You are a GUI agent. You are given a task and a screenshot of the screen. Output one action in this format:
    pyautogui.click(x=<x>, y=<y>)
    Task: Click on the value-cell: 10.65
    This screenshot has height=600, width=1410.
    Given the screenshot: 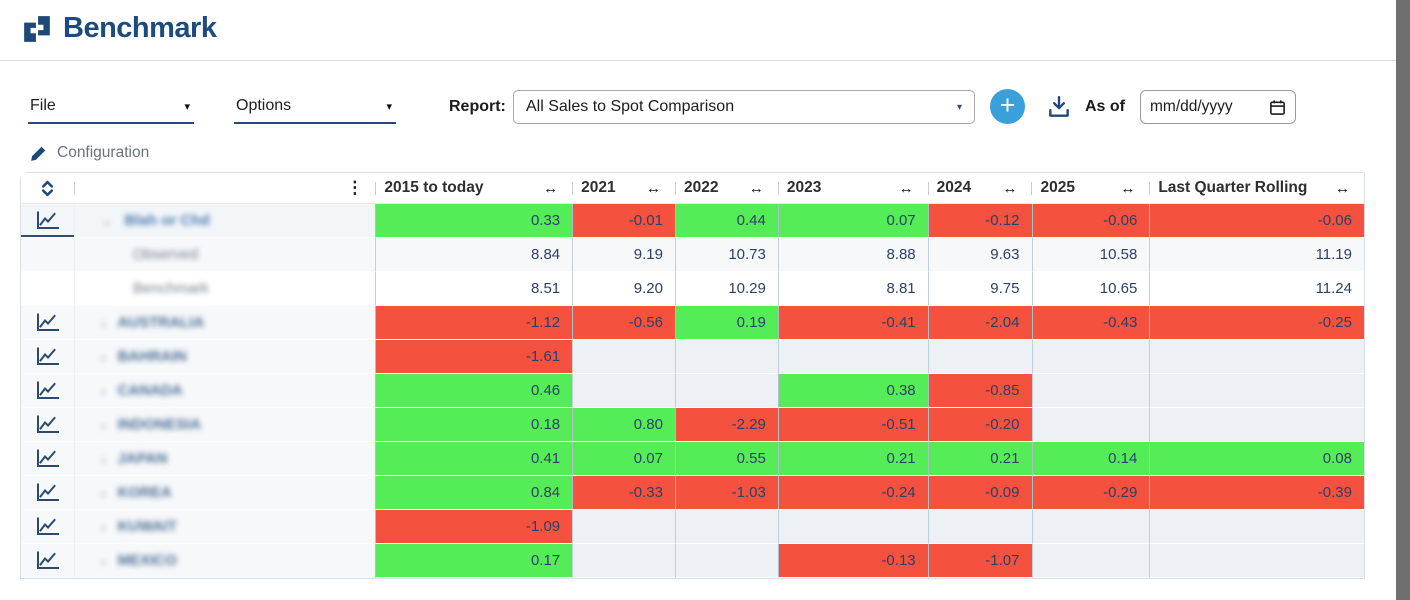 What is the action you would take?
    pyautogui.click(x=1090, y=289)
    